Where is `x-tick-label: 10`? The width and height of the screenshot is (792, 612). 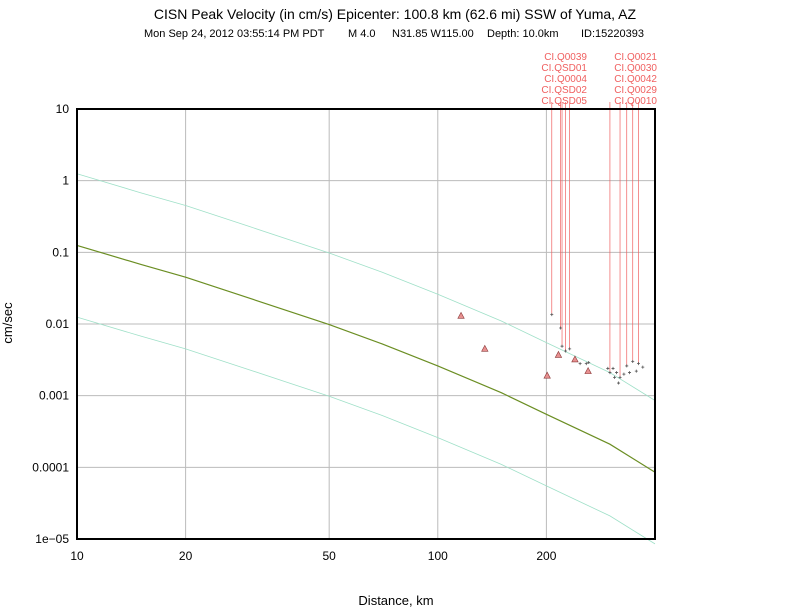 x-tick-label: 10 is located at coordinates (77, 556).